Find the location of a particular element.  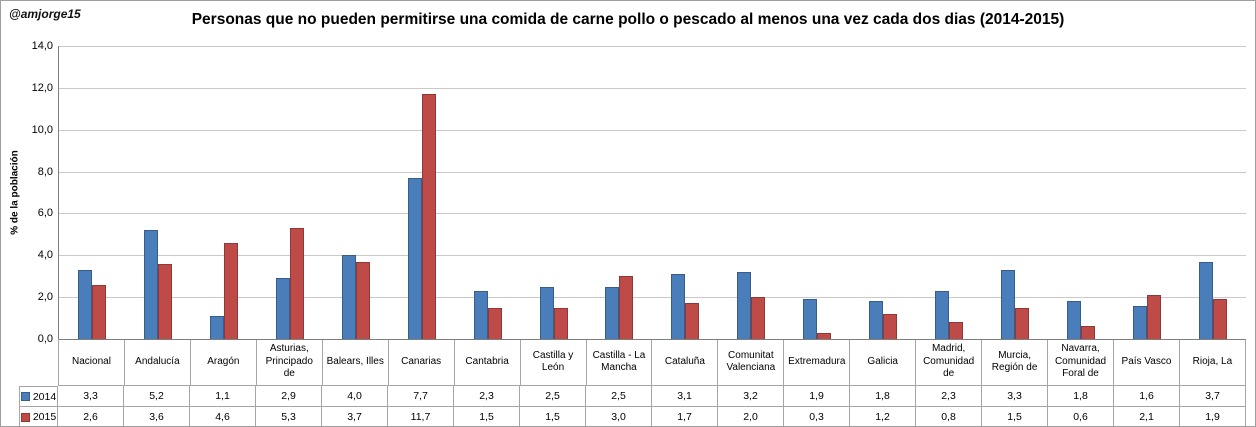

category-label: País Vasco is located at coordinates (1147, 362).